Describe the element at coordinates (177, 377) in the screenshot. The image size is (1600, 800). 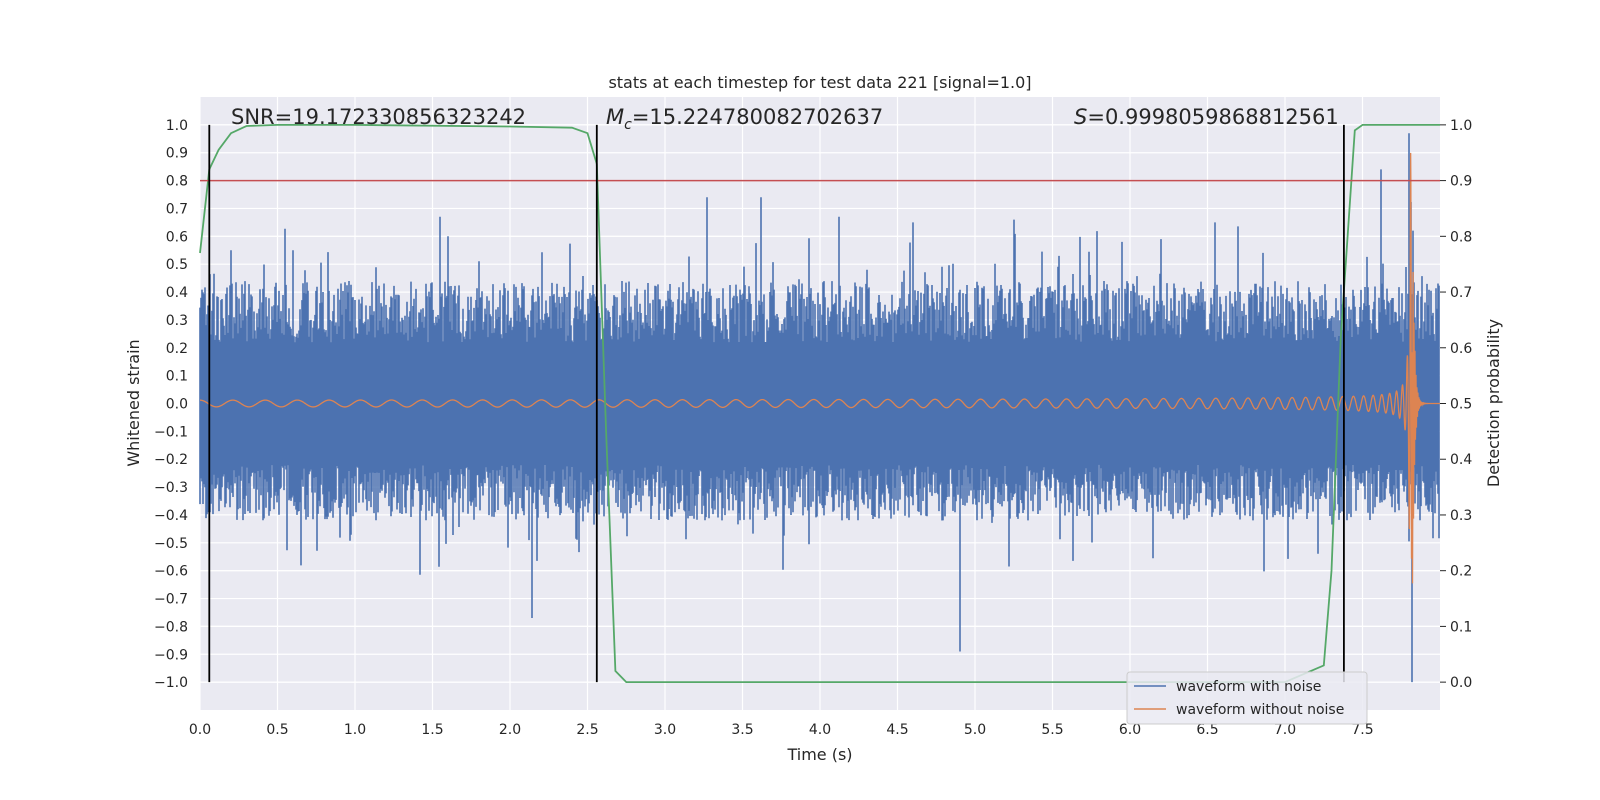
I see `y-tick-label: 0.1` at that location.